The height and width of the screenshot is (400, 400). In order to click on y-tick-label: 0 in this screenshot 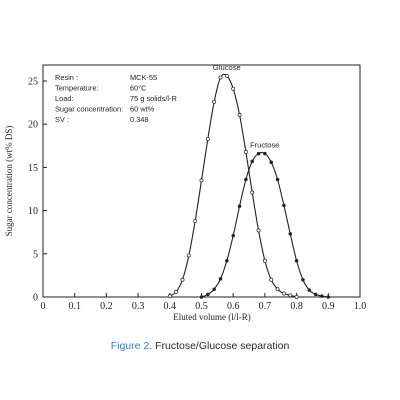, I will do `click(35, 298)`.